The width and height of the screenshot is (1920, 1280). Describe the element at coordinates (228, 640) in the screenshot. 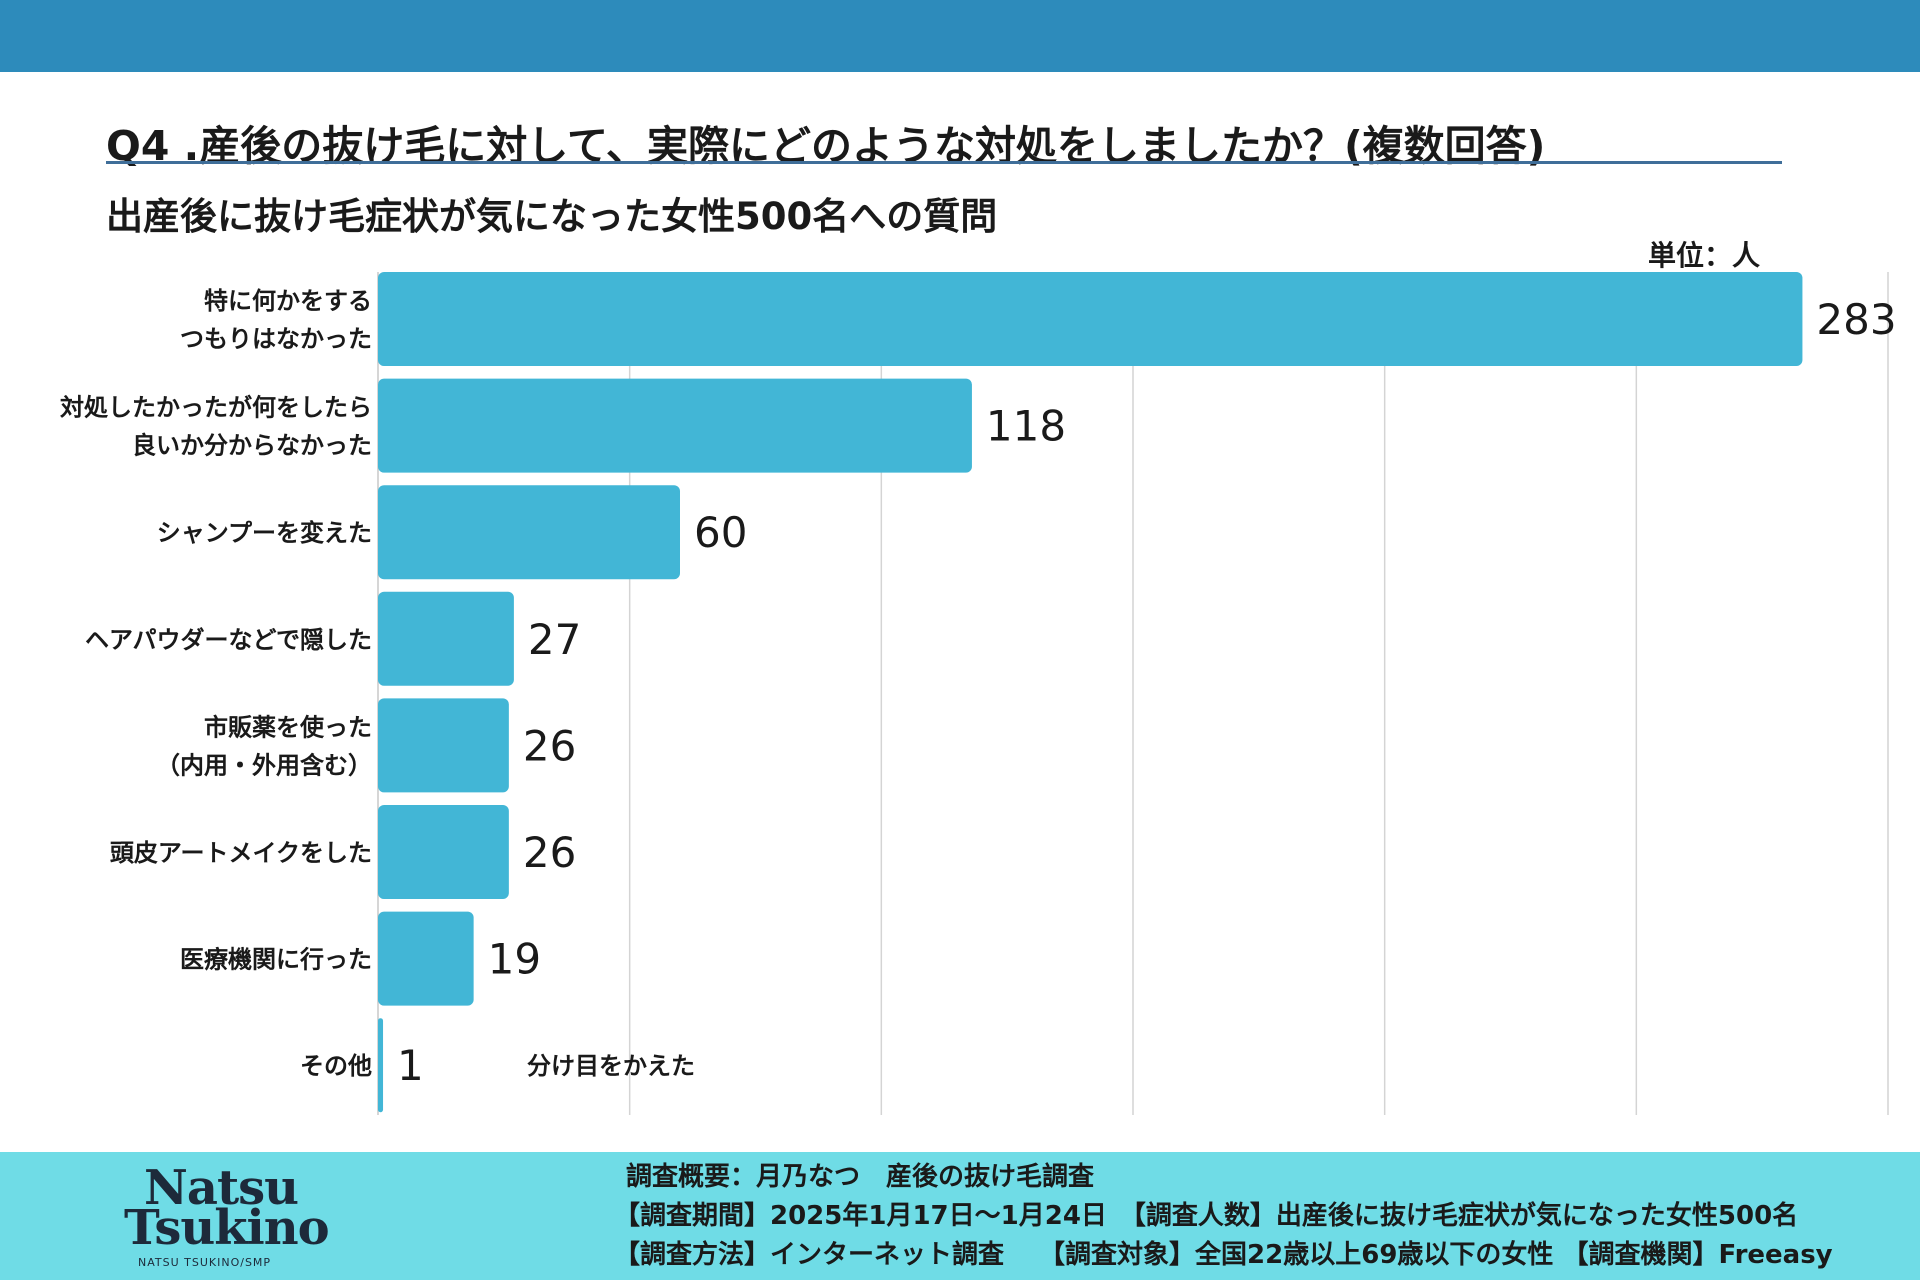

I see `category-label: ヘアパウダーなどで隠した` at that location.